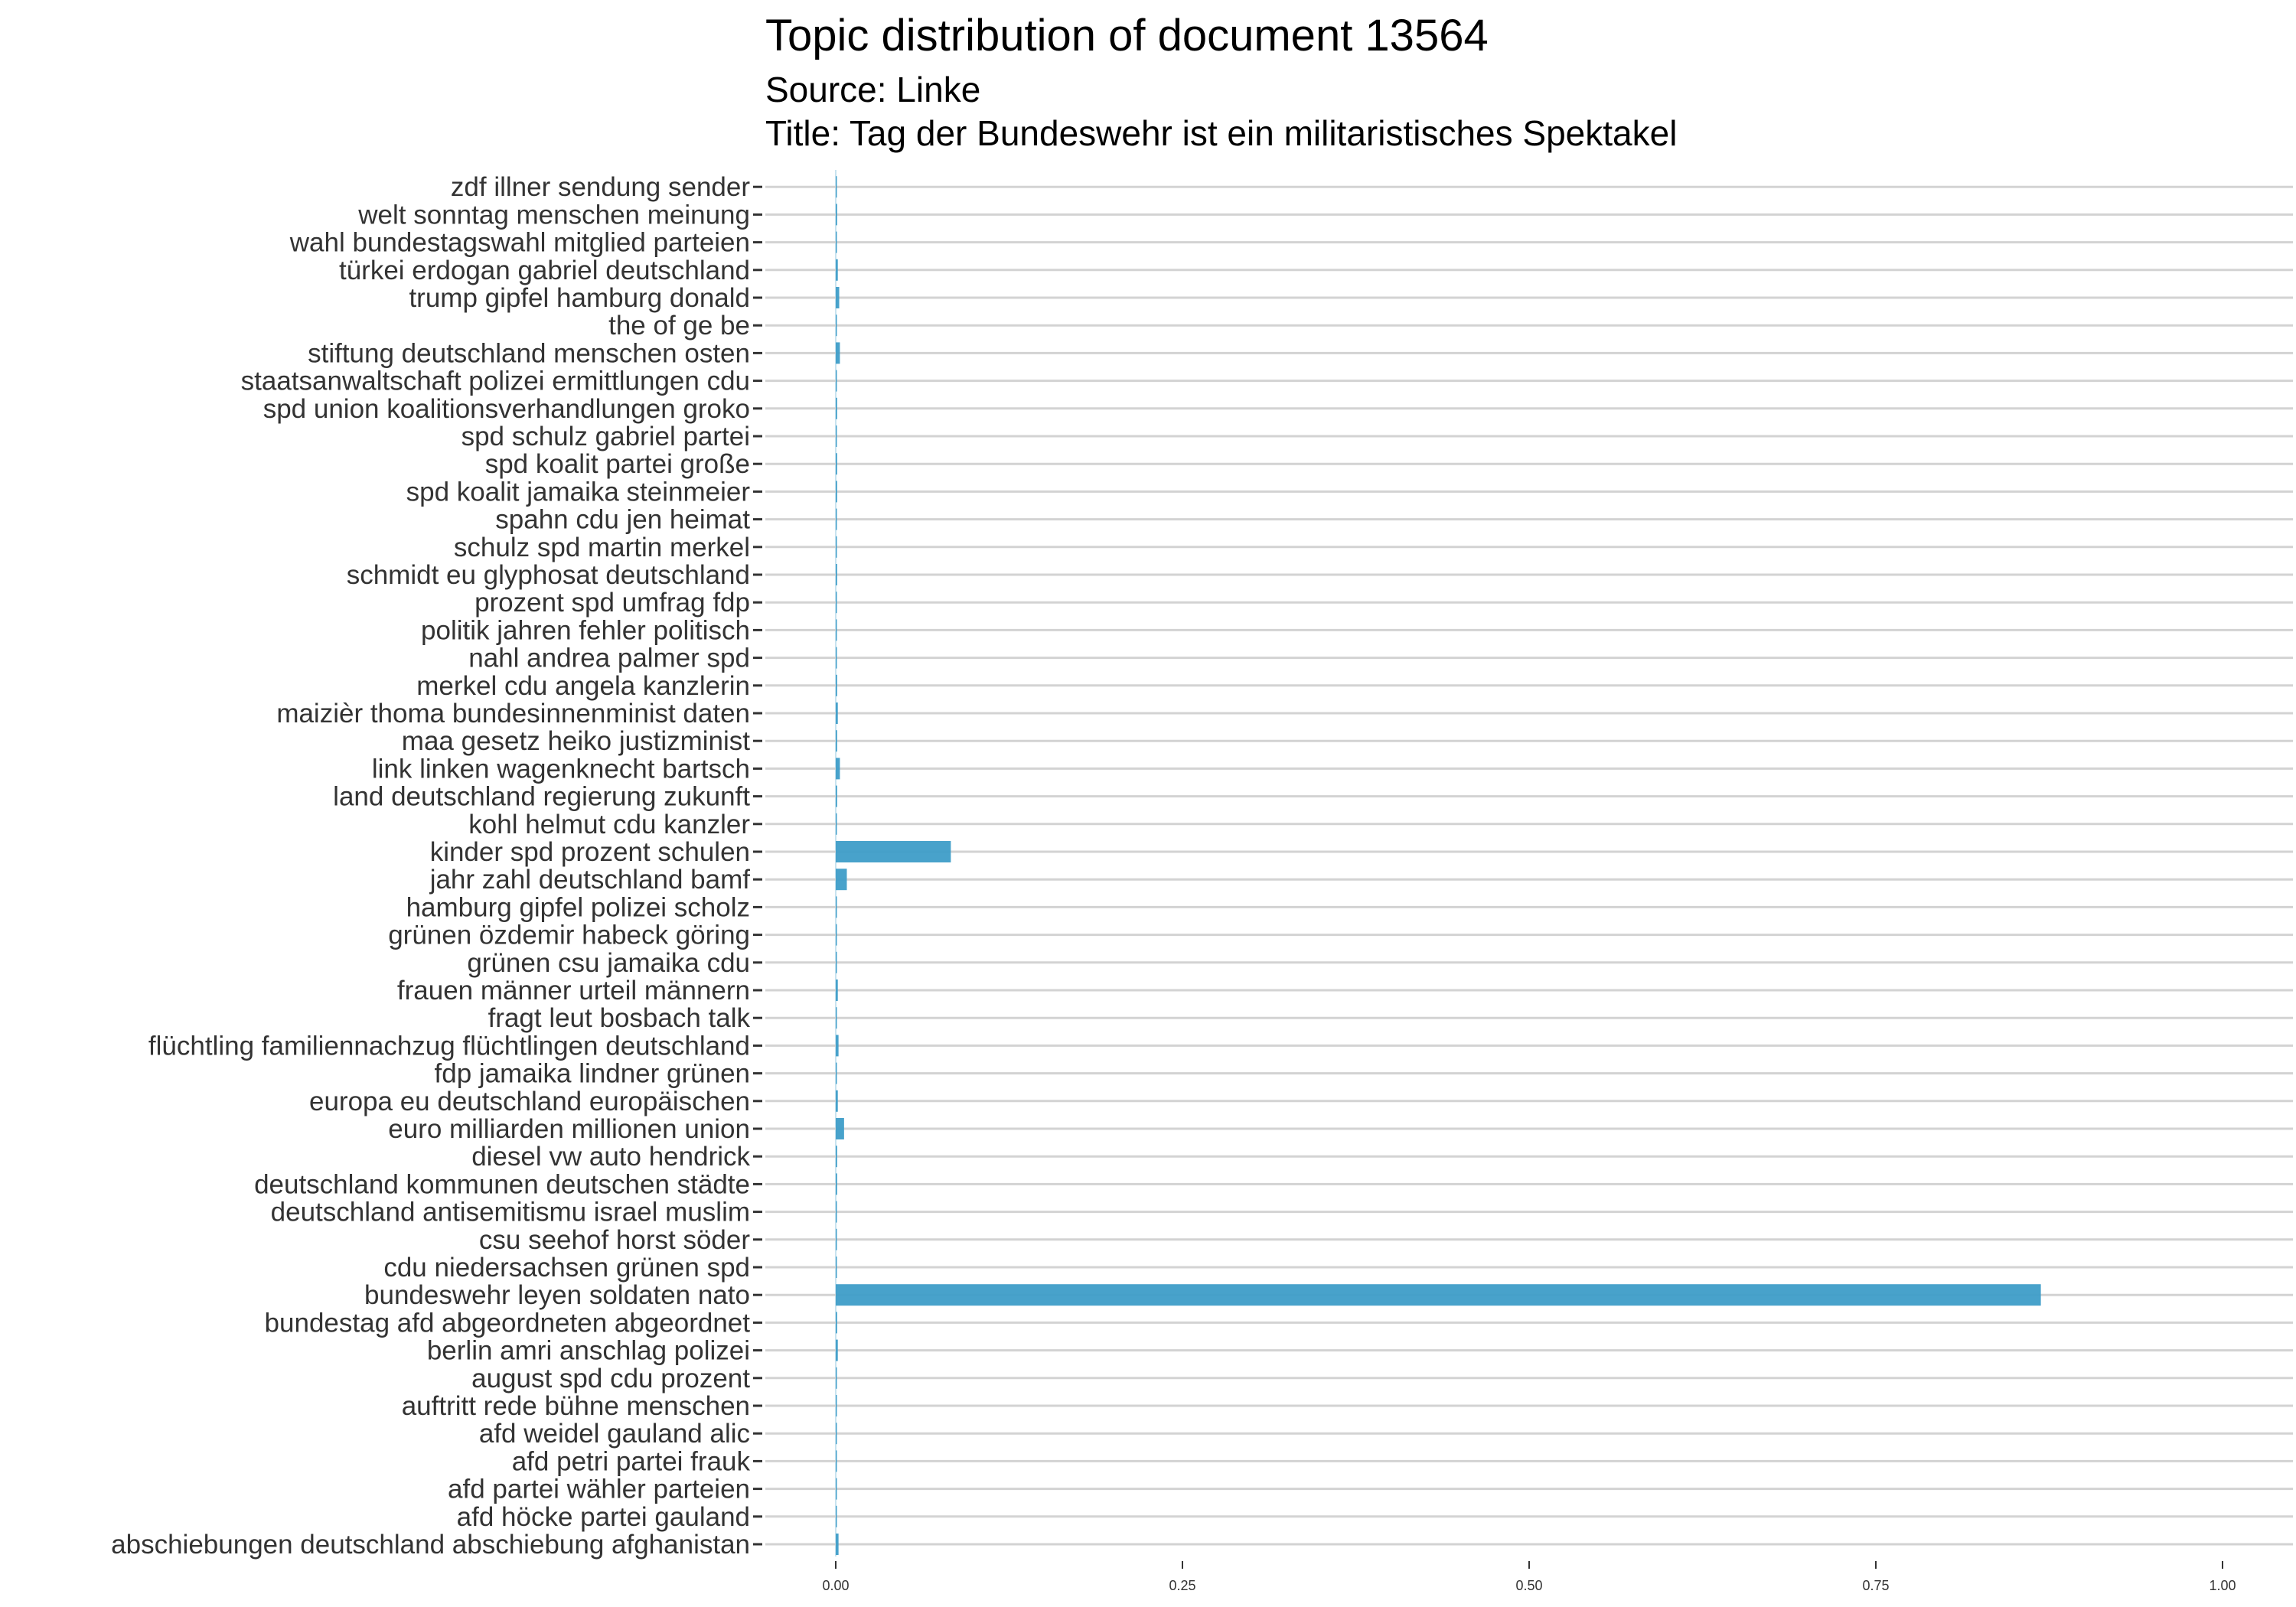 This screenshot has height=1607, width=2296. Describe the element at coordinates (506, 409) in the screenshot. I see `y-tick-label: spd union koalitionsverhandlungen groko` at that location.